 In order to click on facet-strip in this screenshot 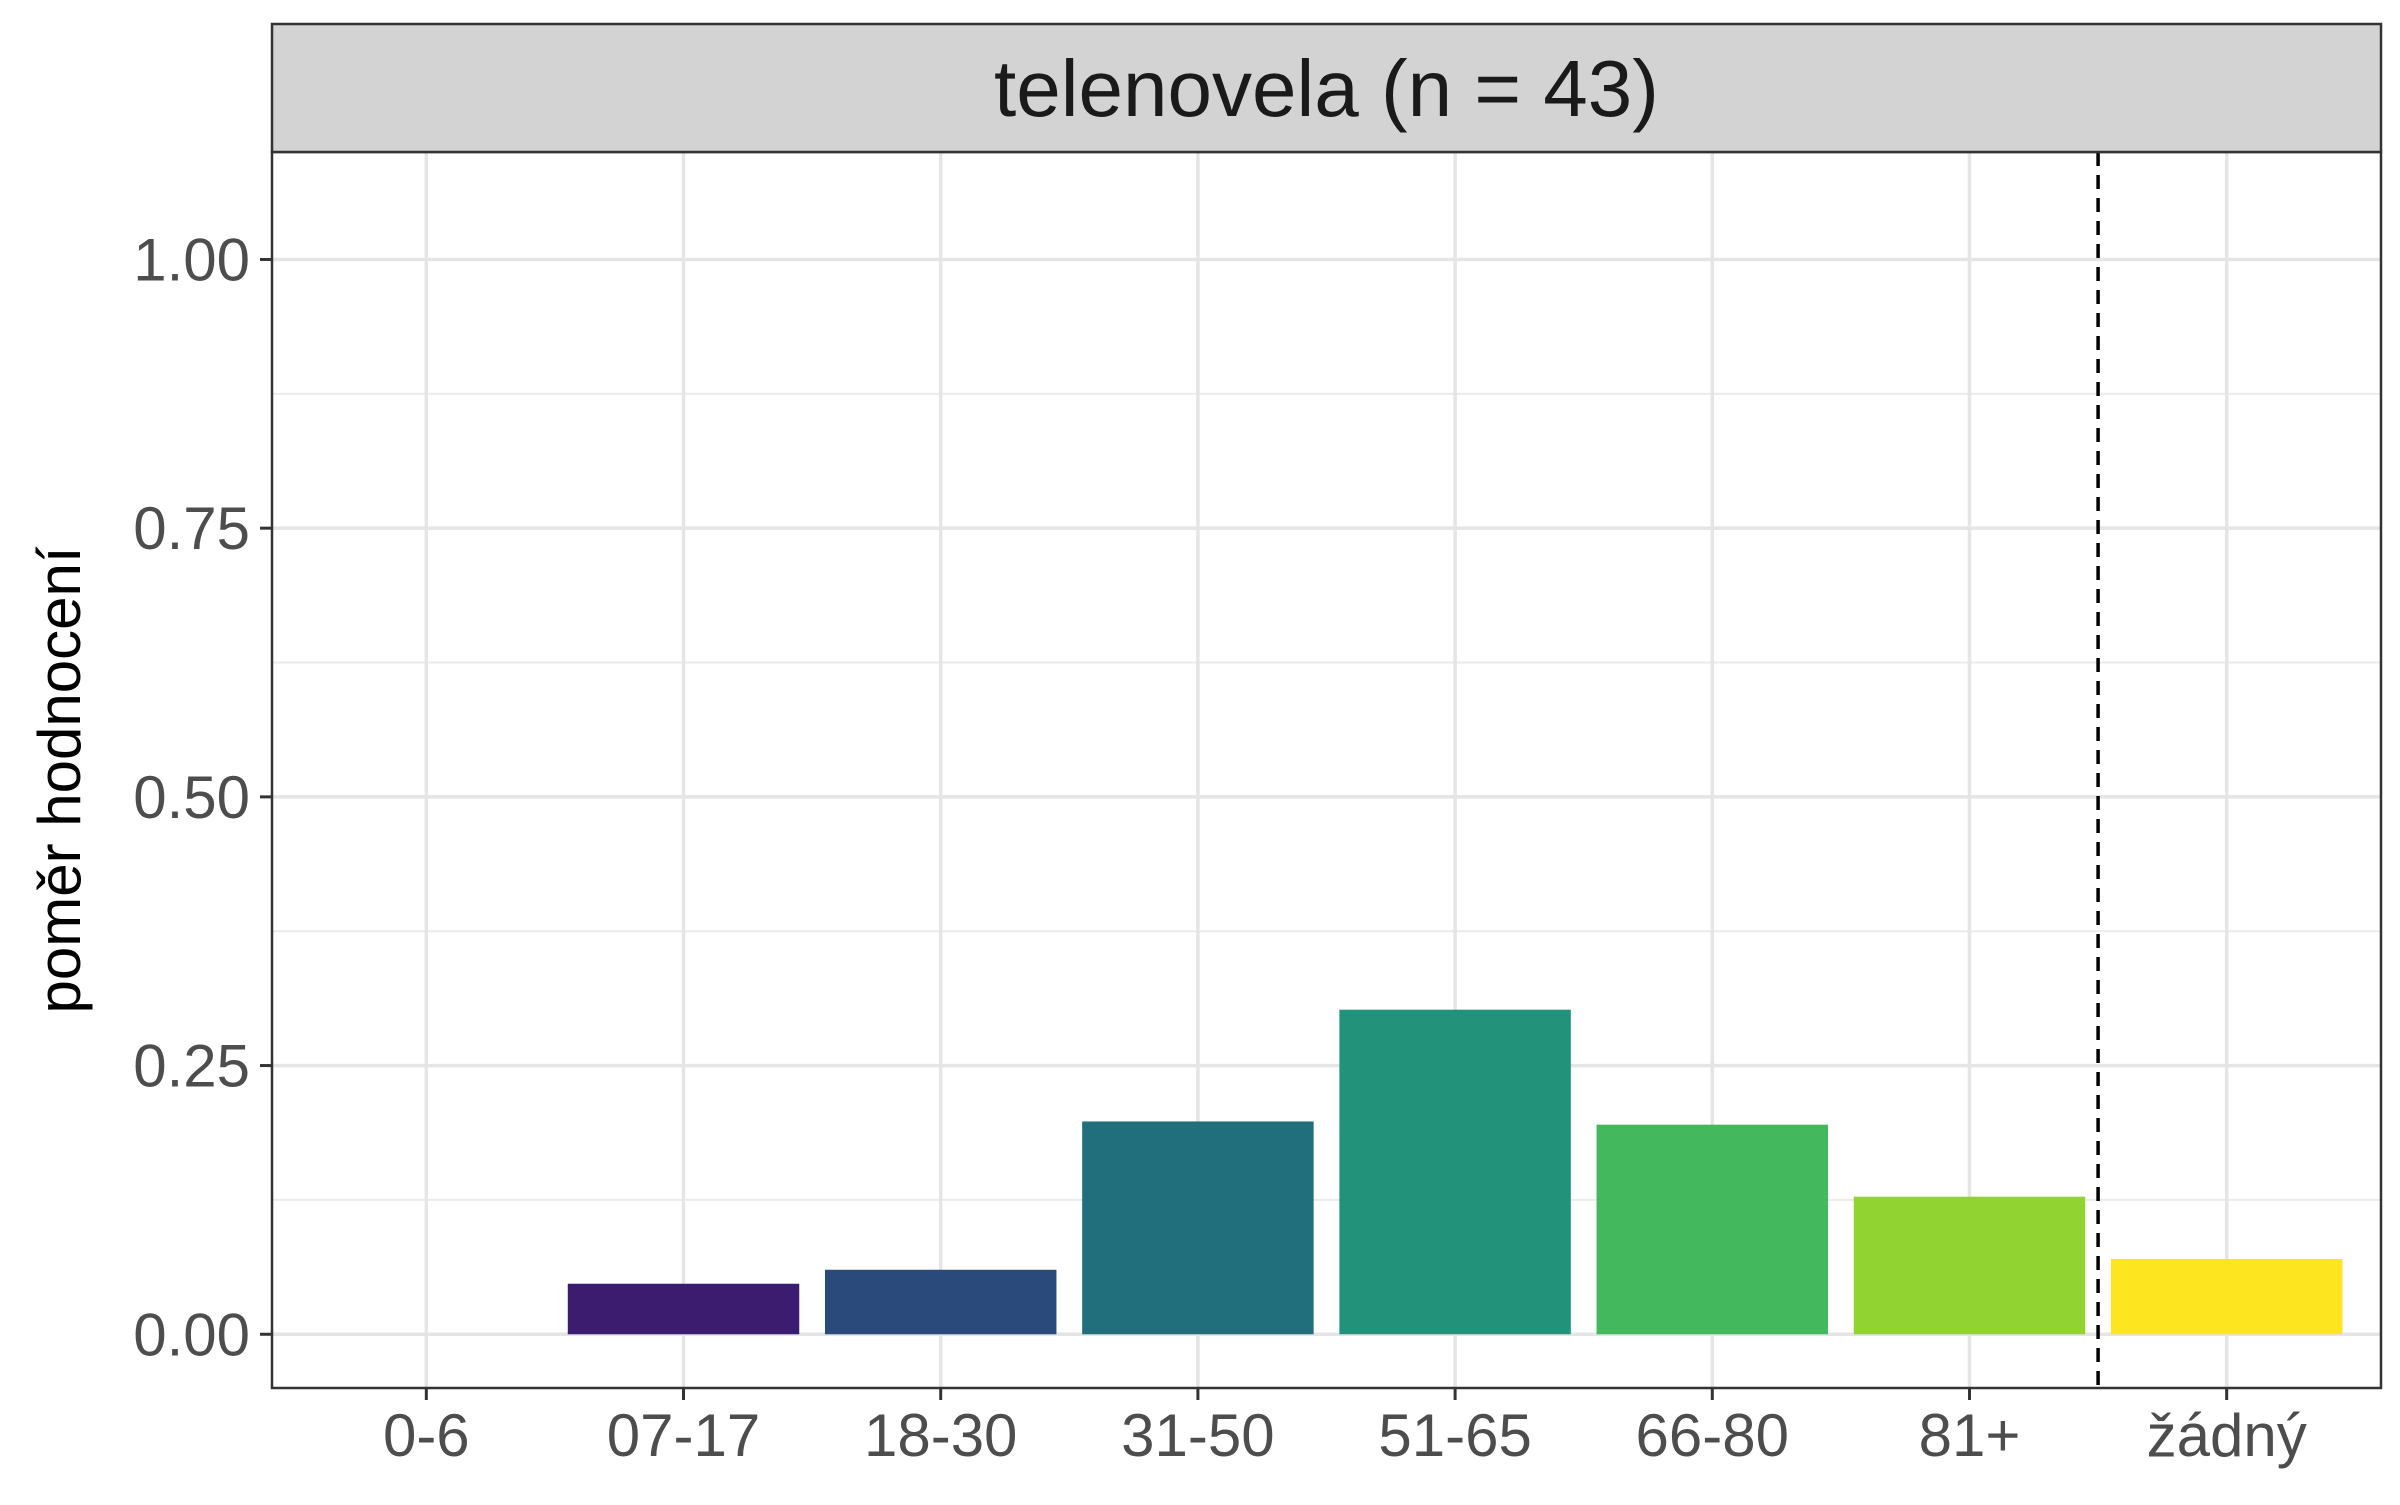, I will do `click(1326, 88)`.